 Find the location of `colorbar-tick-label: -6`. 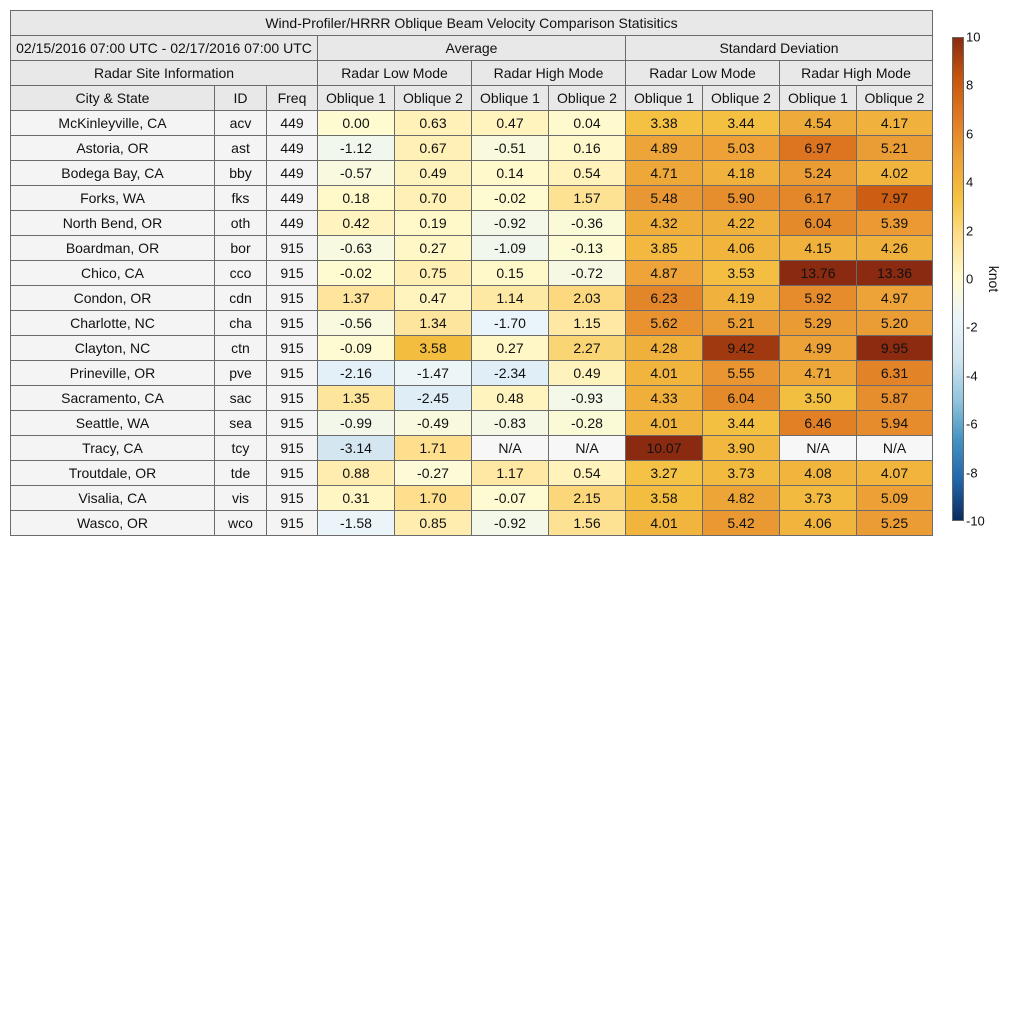

colorbar-tick-label: -6 is located at coordinates (972, 424).